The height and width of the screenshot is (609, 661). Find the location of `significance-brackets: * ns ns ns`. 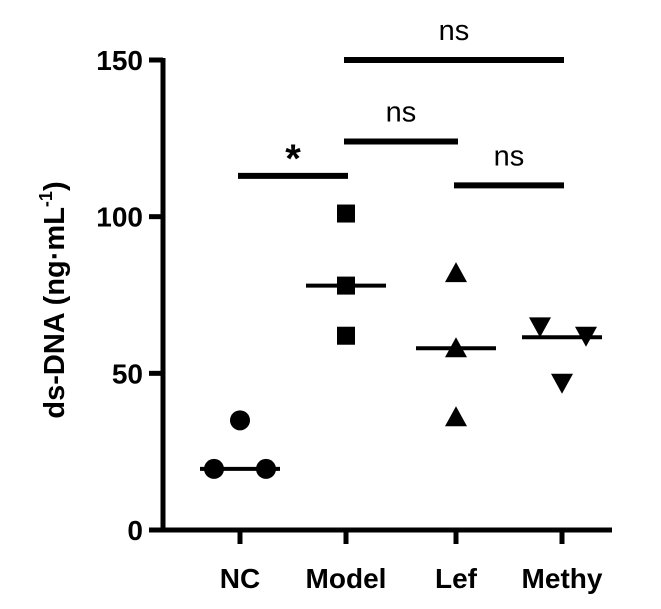

significance-brackets: * ns ns ns is located at coordinates (401, 102).